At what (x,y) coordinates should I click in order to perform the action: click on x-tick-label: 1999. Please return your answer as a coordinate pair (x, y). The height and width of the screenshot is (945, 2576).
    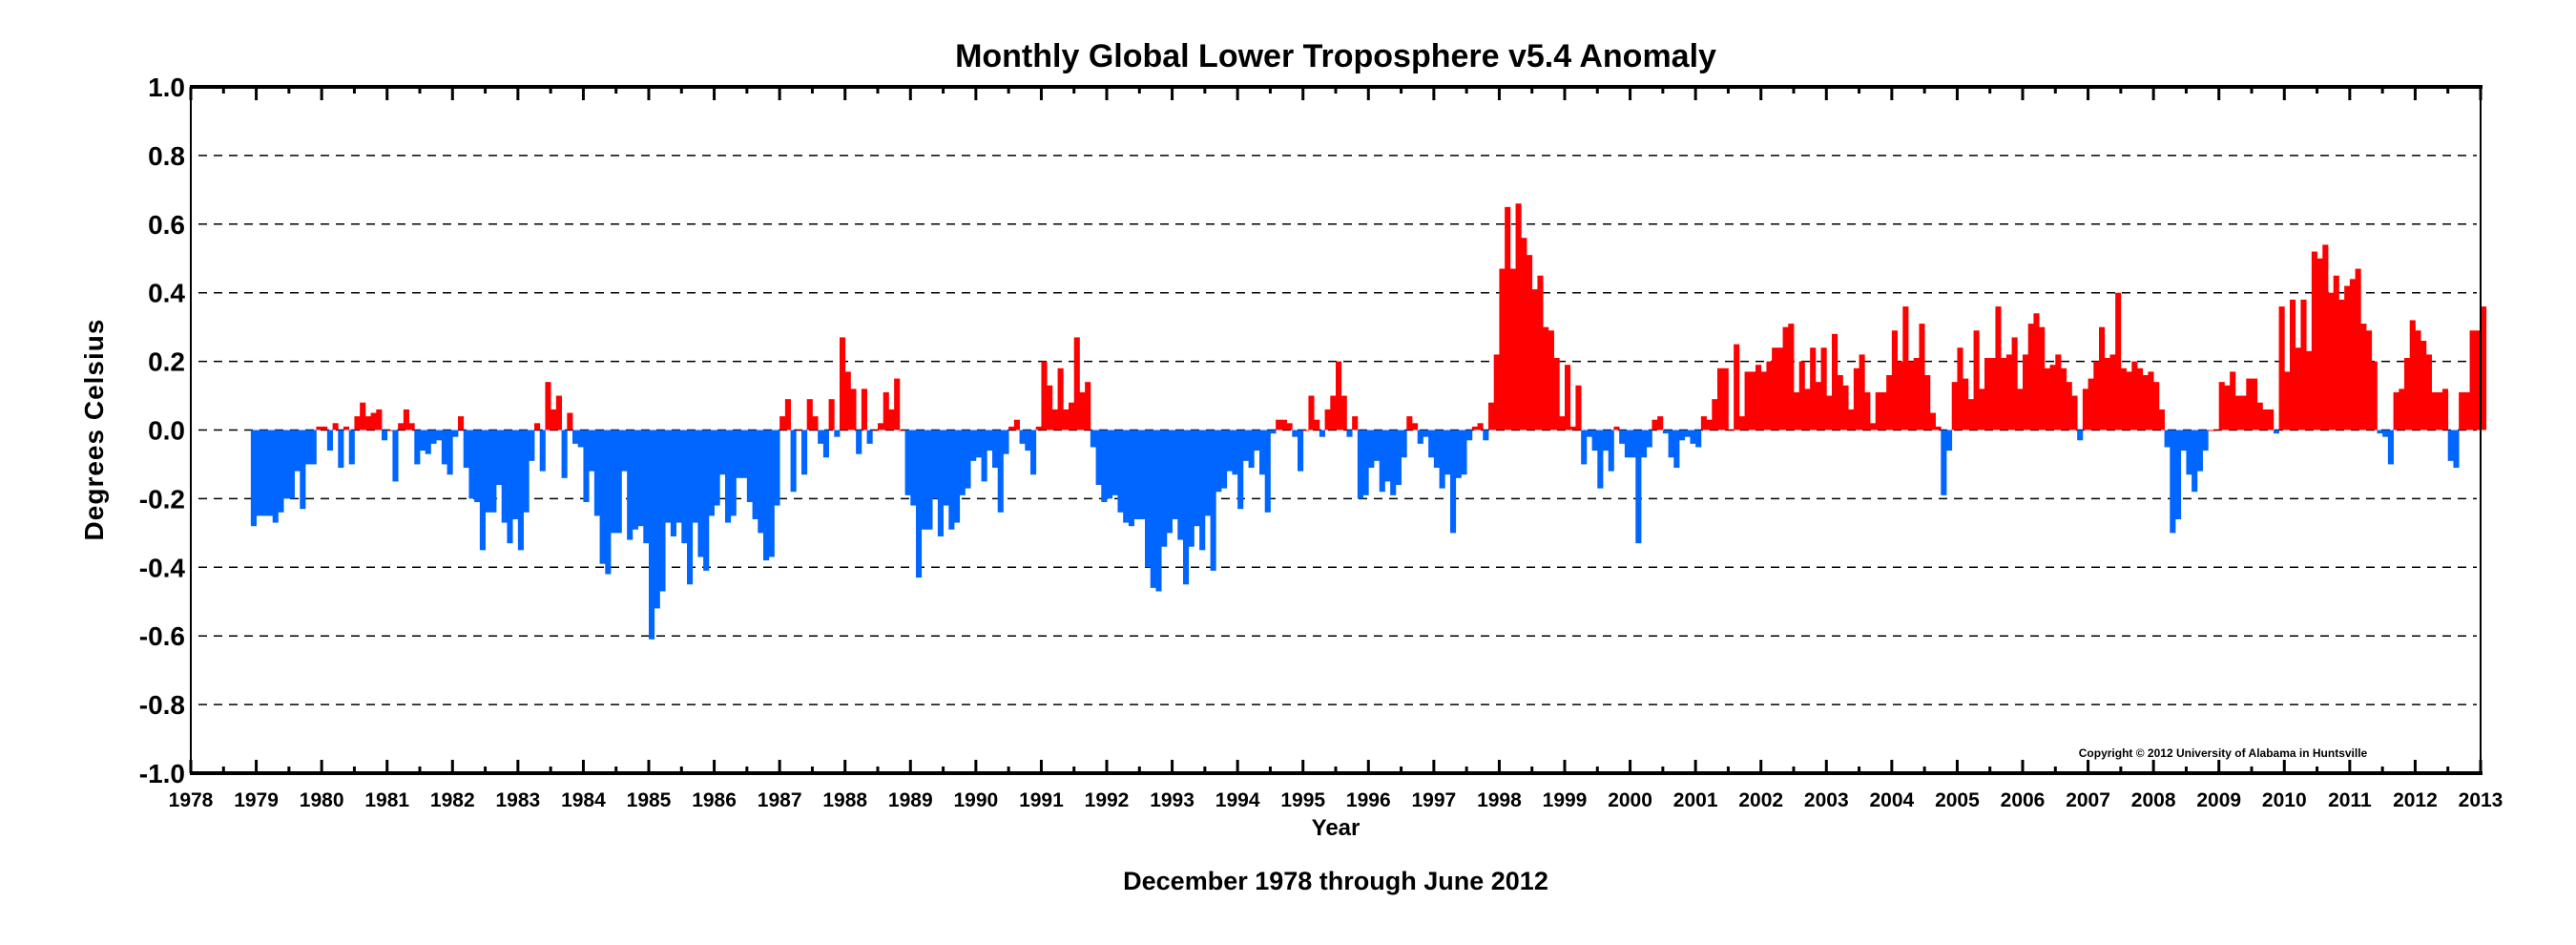
    Looking at the image, I should click on (1565, 800).